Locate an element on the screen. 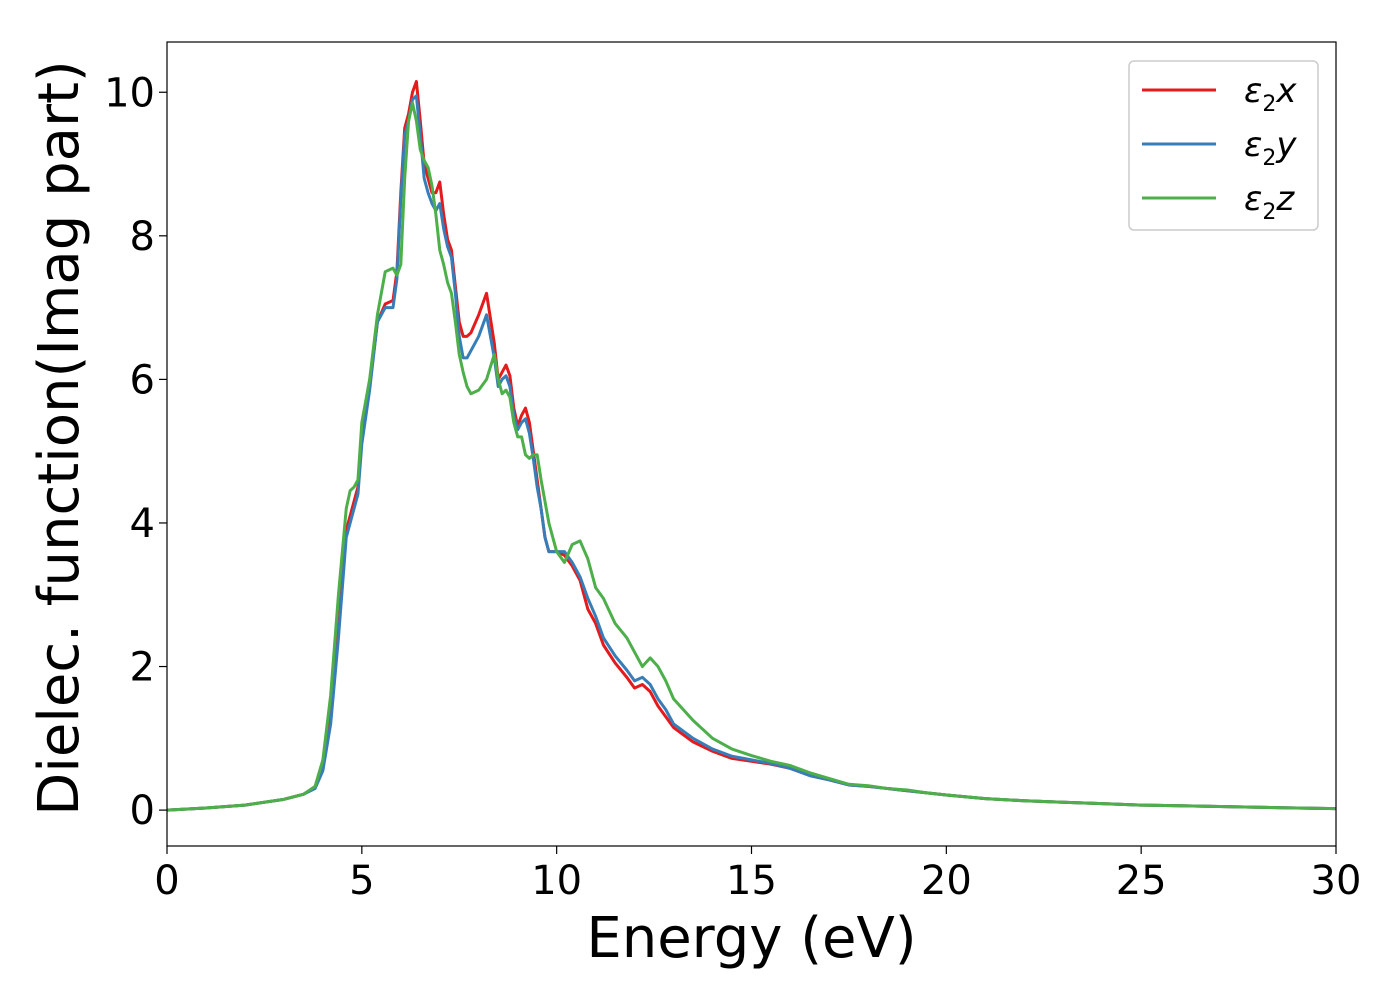  y-axis-label: Dielec. function(Imag part) is located at coordinates (59, 438).